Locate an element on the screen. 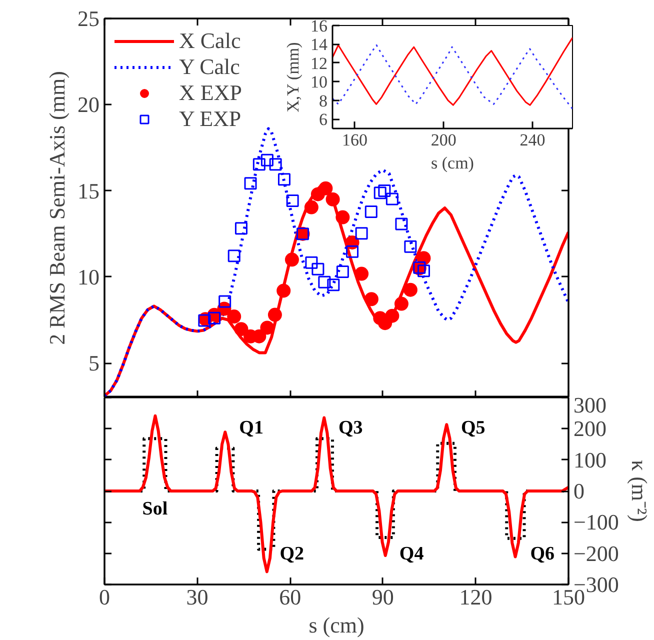 The image size is (654, 640). annotation: Q4 is located at coordinates (411, 554).